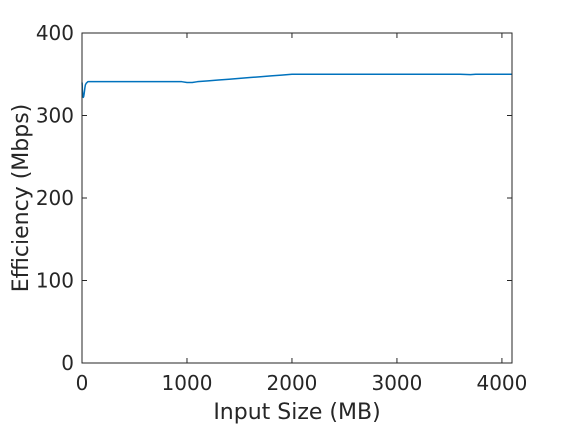 The width and height of the screenshot is (567, 426). What do you see at coordinates (296, 412) in the screenshot?
I see `x-axis-label: Input Size (MB)` at bounding box center [296, 412].